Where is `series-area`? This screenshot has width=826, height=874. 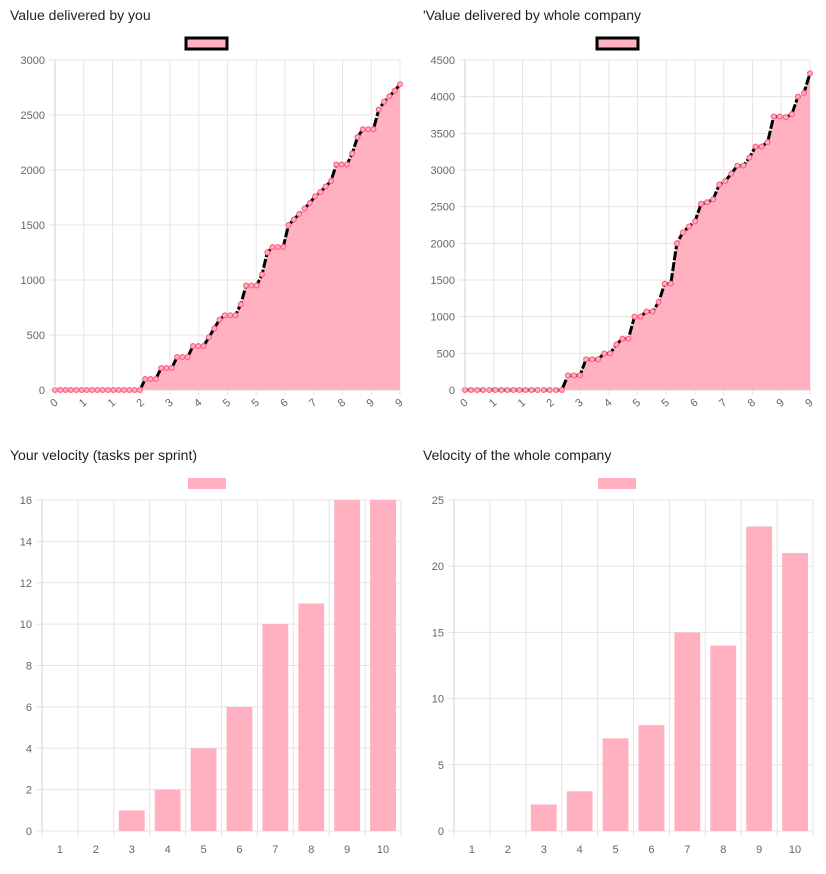
series-area is located at coordinates (227, 237).